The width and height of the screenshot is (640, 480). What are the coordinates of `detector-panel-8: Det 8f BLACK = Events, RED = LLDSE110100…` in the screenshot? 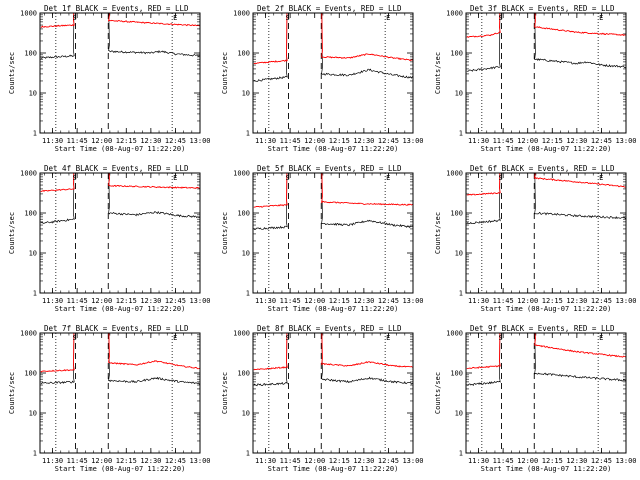 It's located at (322, 398).